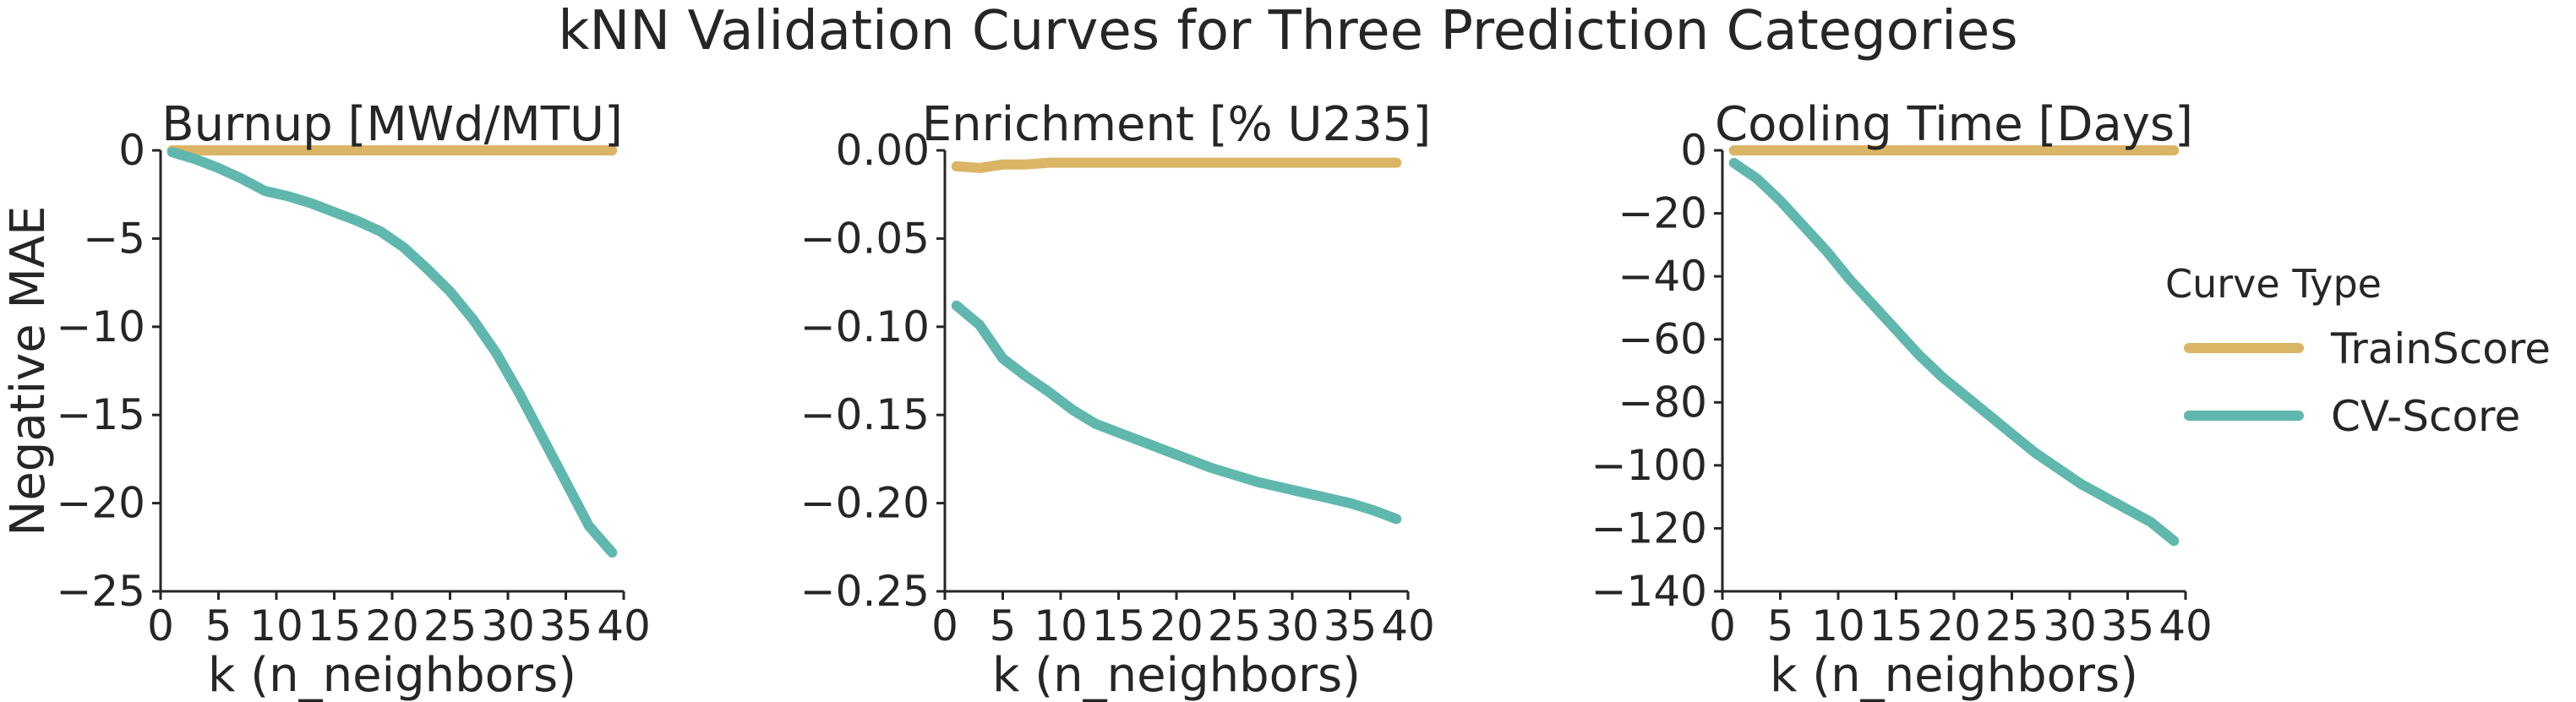  What do you see at coordinates (865, 239) in the screenshot?
I see `y-tick-label: −0.05` at bounding box center [865, 239].